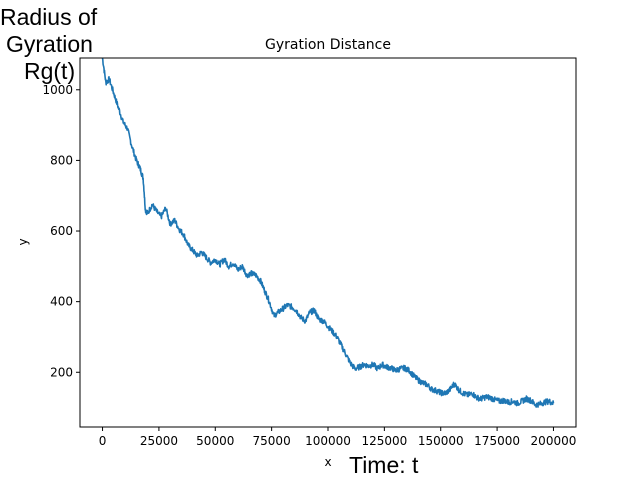 This screenshot has width=640, height=480. Describe the element at coordinates (61, 302) in the screenshot. I see `y-tick-label: 400` at that location.